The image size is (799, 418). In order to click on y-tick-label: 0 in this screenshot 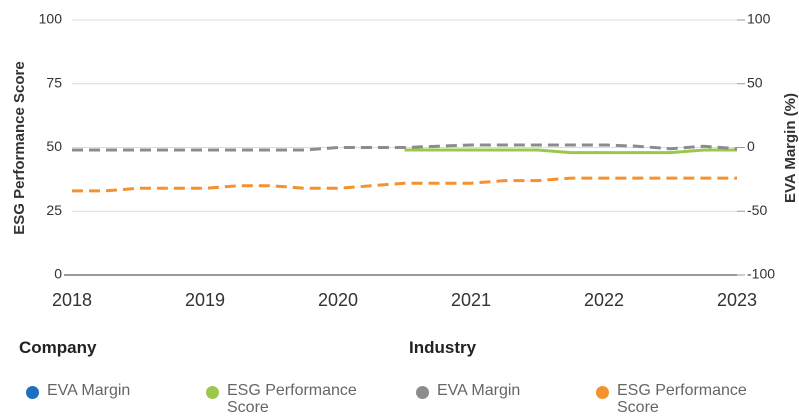, I will do `click(58, 274)`.